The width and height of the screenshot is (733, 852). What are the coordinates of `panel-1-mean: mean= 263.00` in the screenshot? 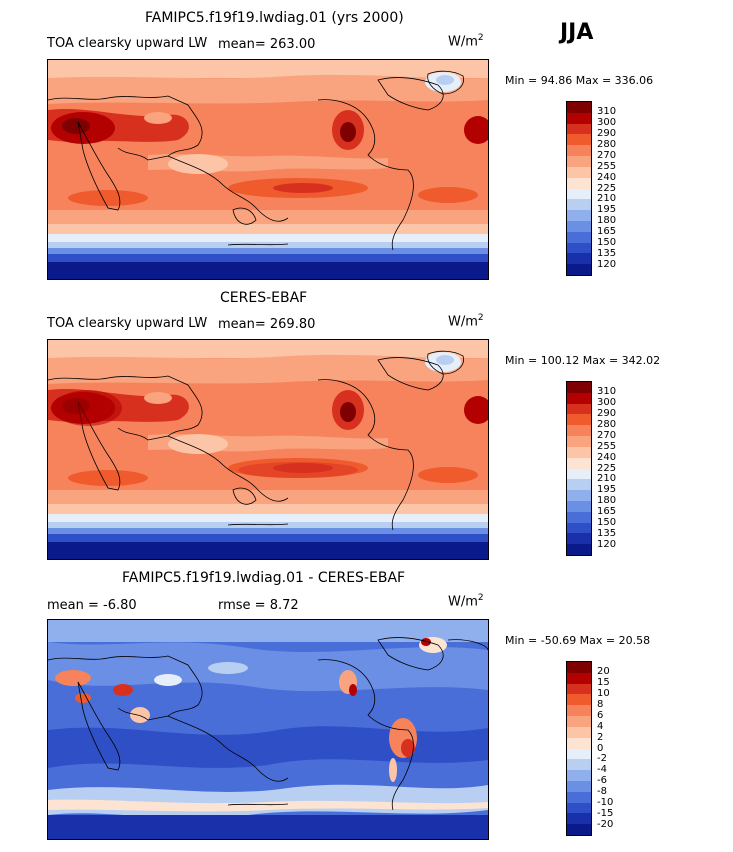 It's located at (267, 44).